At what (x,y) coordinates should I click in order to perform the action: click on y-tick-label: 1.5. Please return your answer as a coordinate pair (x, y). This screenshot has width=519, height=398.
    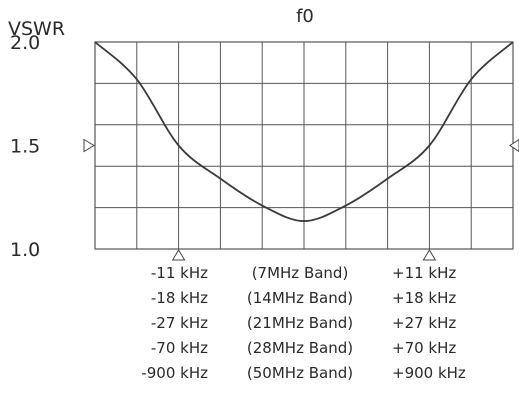
    Looking at the image, I should click on (25, 147).